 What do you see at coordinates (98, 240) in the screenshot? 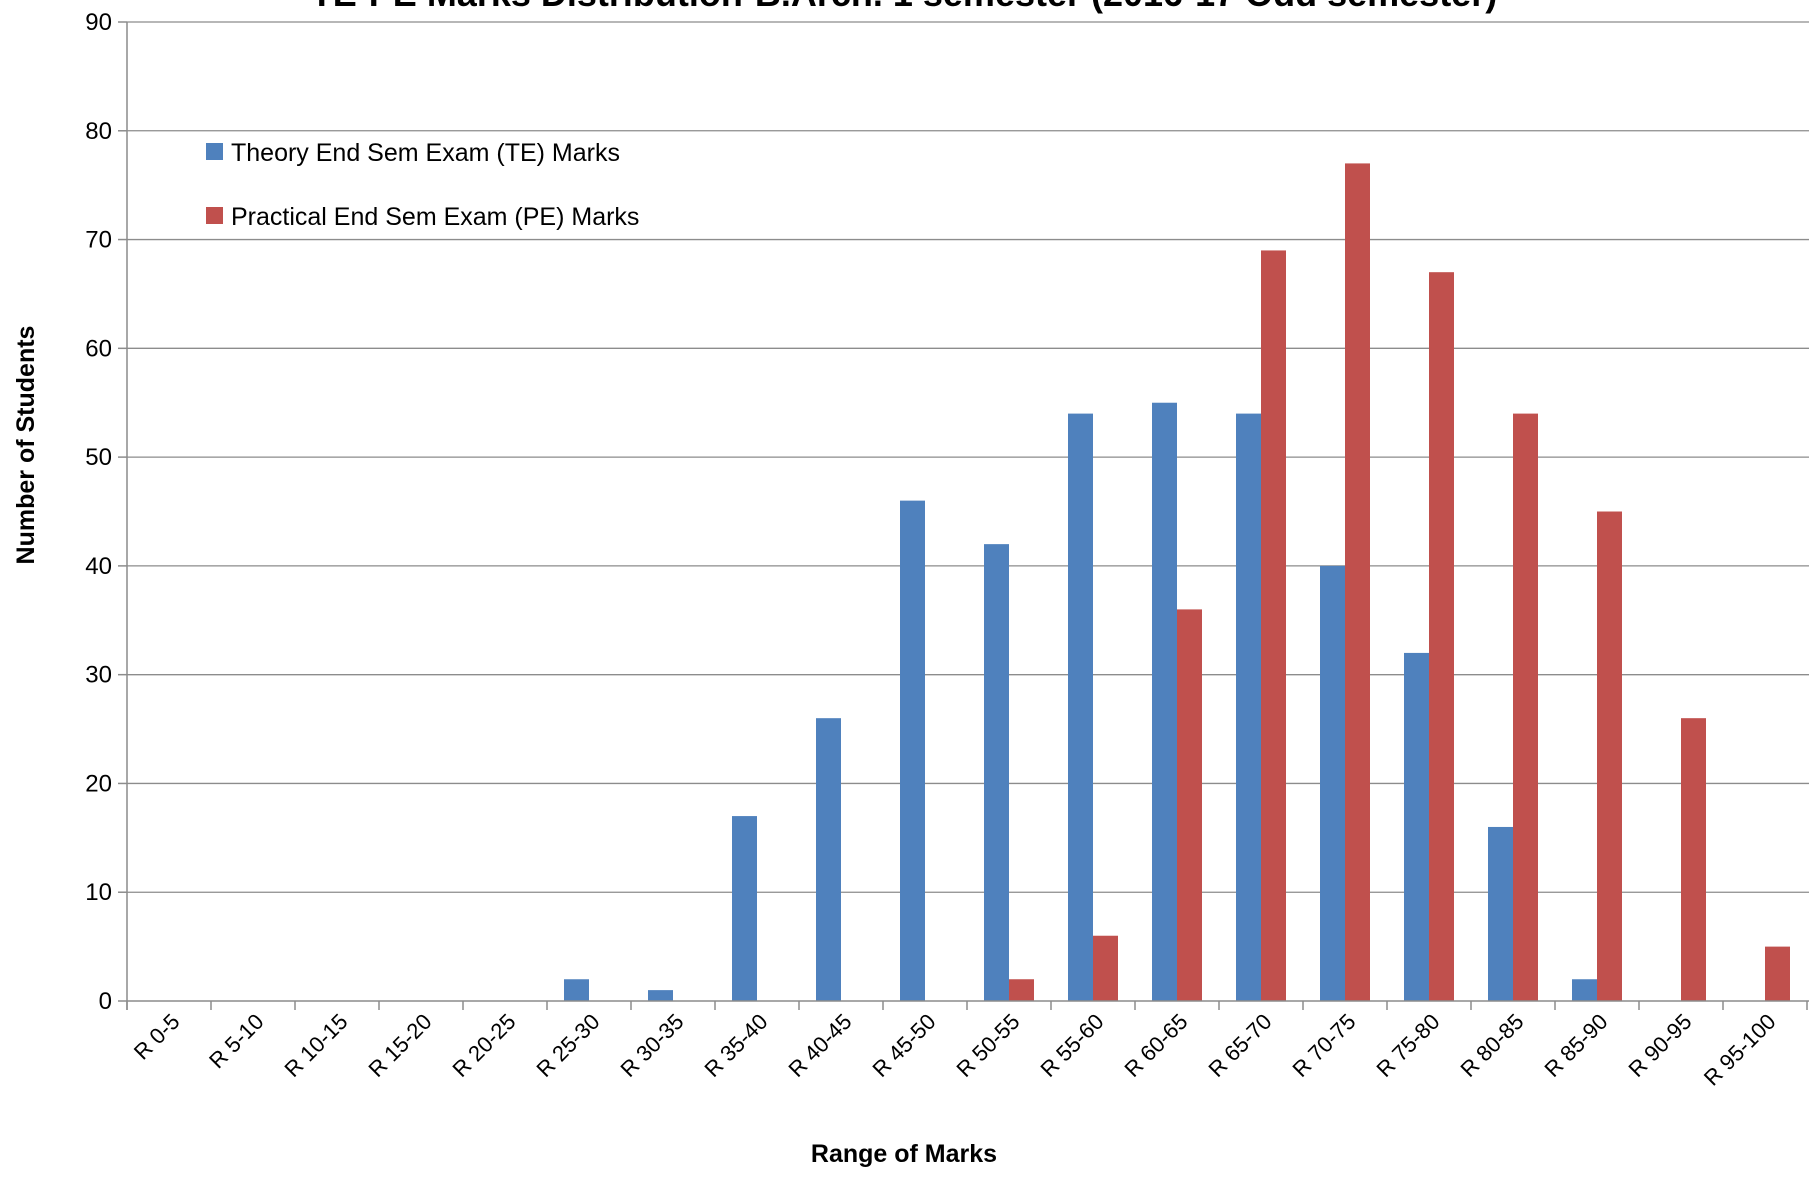
I see `y-tick-label-7: 70` at bounding box center [98, 240].